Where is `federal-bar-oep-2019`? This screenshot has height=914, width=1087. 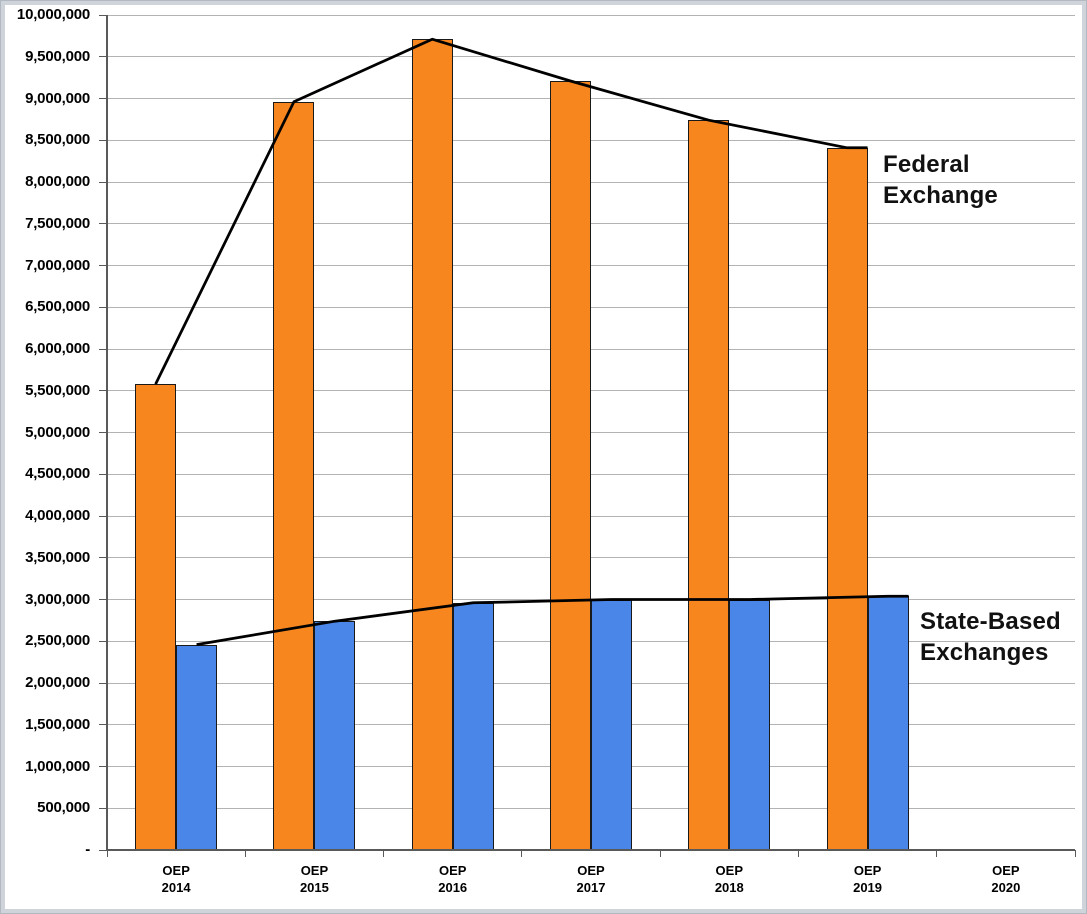
federal-bar-oep-2019 is located at coordinates (847, 498).